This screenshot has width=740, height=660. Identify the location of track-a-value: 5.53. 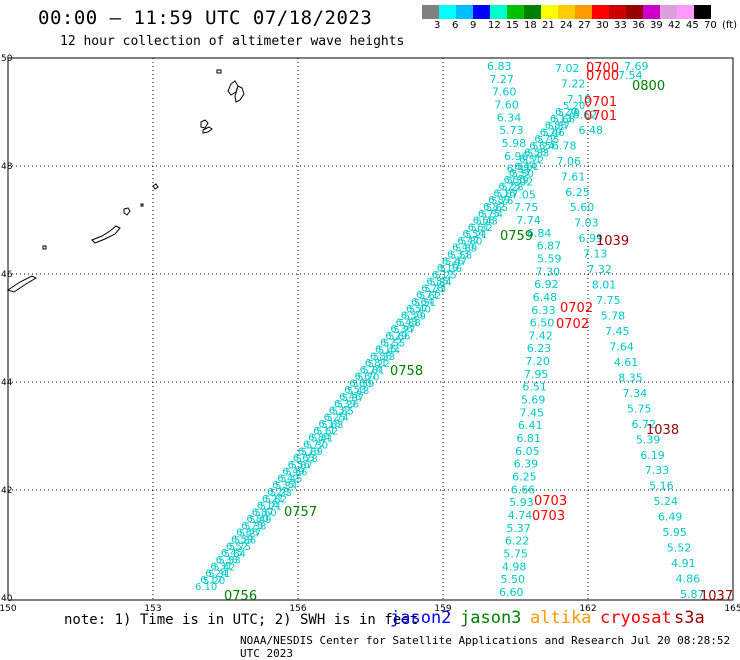
(229, 561).